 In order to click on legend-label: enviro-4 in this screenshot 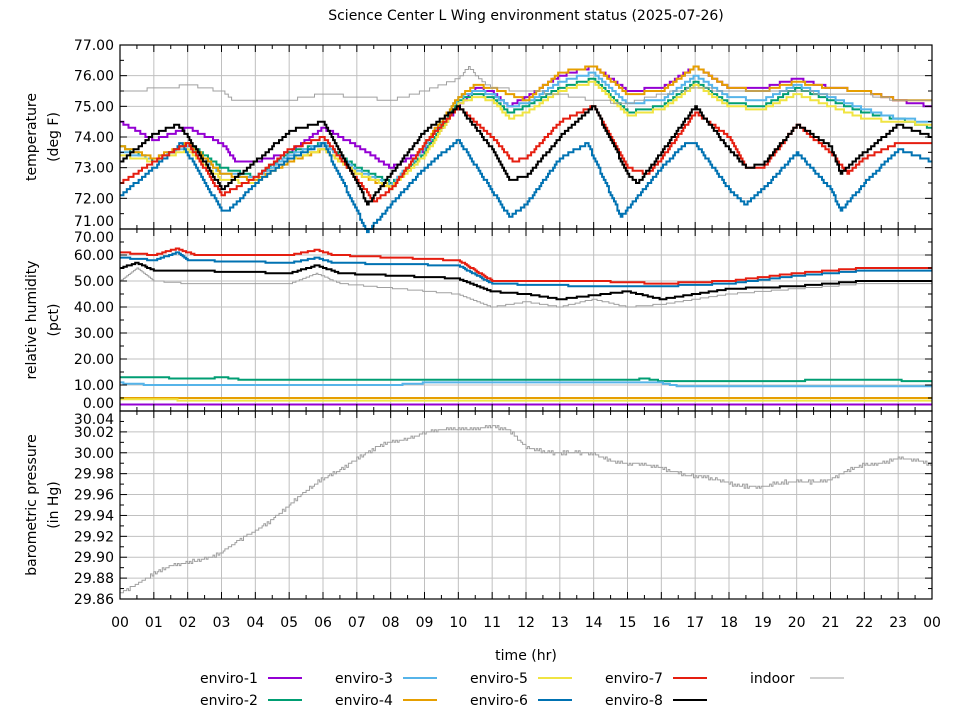, I will do `click(364, 701)`.